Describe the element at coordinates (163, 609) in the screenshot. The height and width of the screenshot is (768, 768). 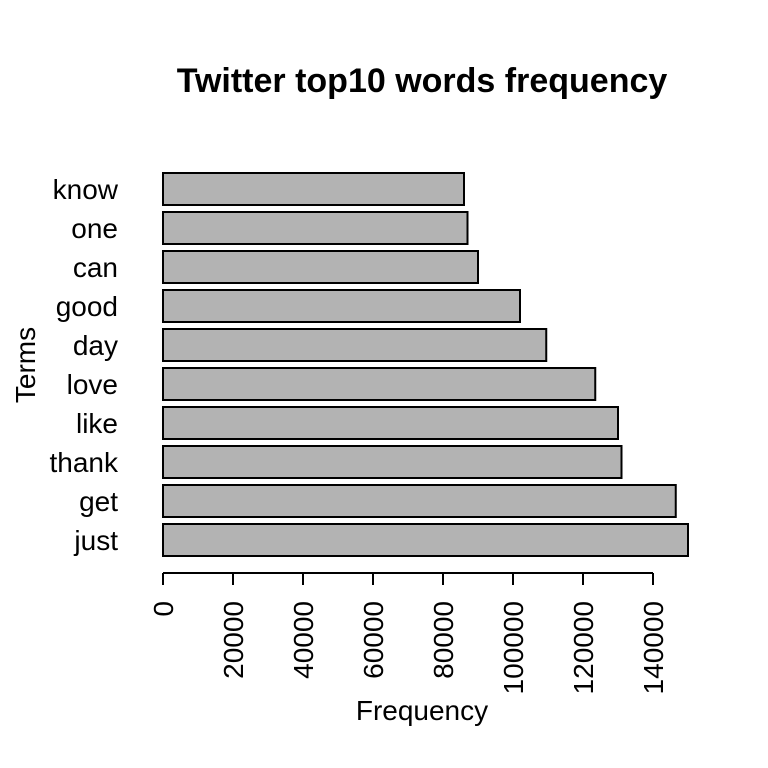
I see `x-tick-label-0: 0` at that location.